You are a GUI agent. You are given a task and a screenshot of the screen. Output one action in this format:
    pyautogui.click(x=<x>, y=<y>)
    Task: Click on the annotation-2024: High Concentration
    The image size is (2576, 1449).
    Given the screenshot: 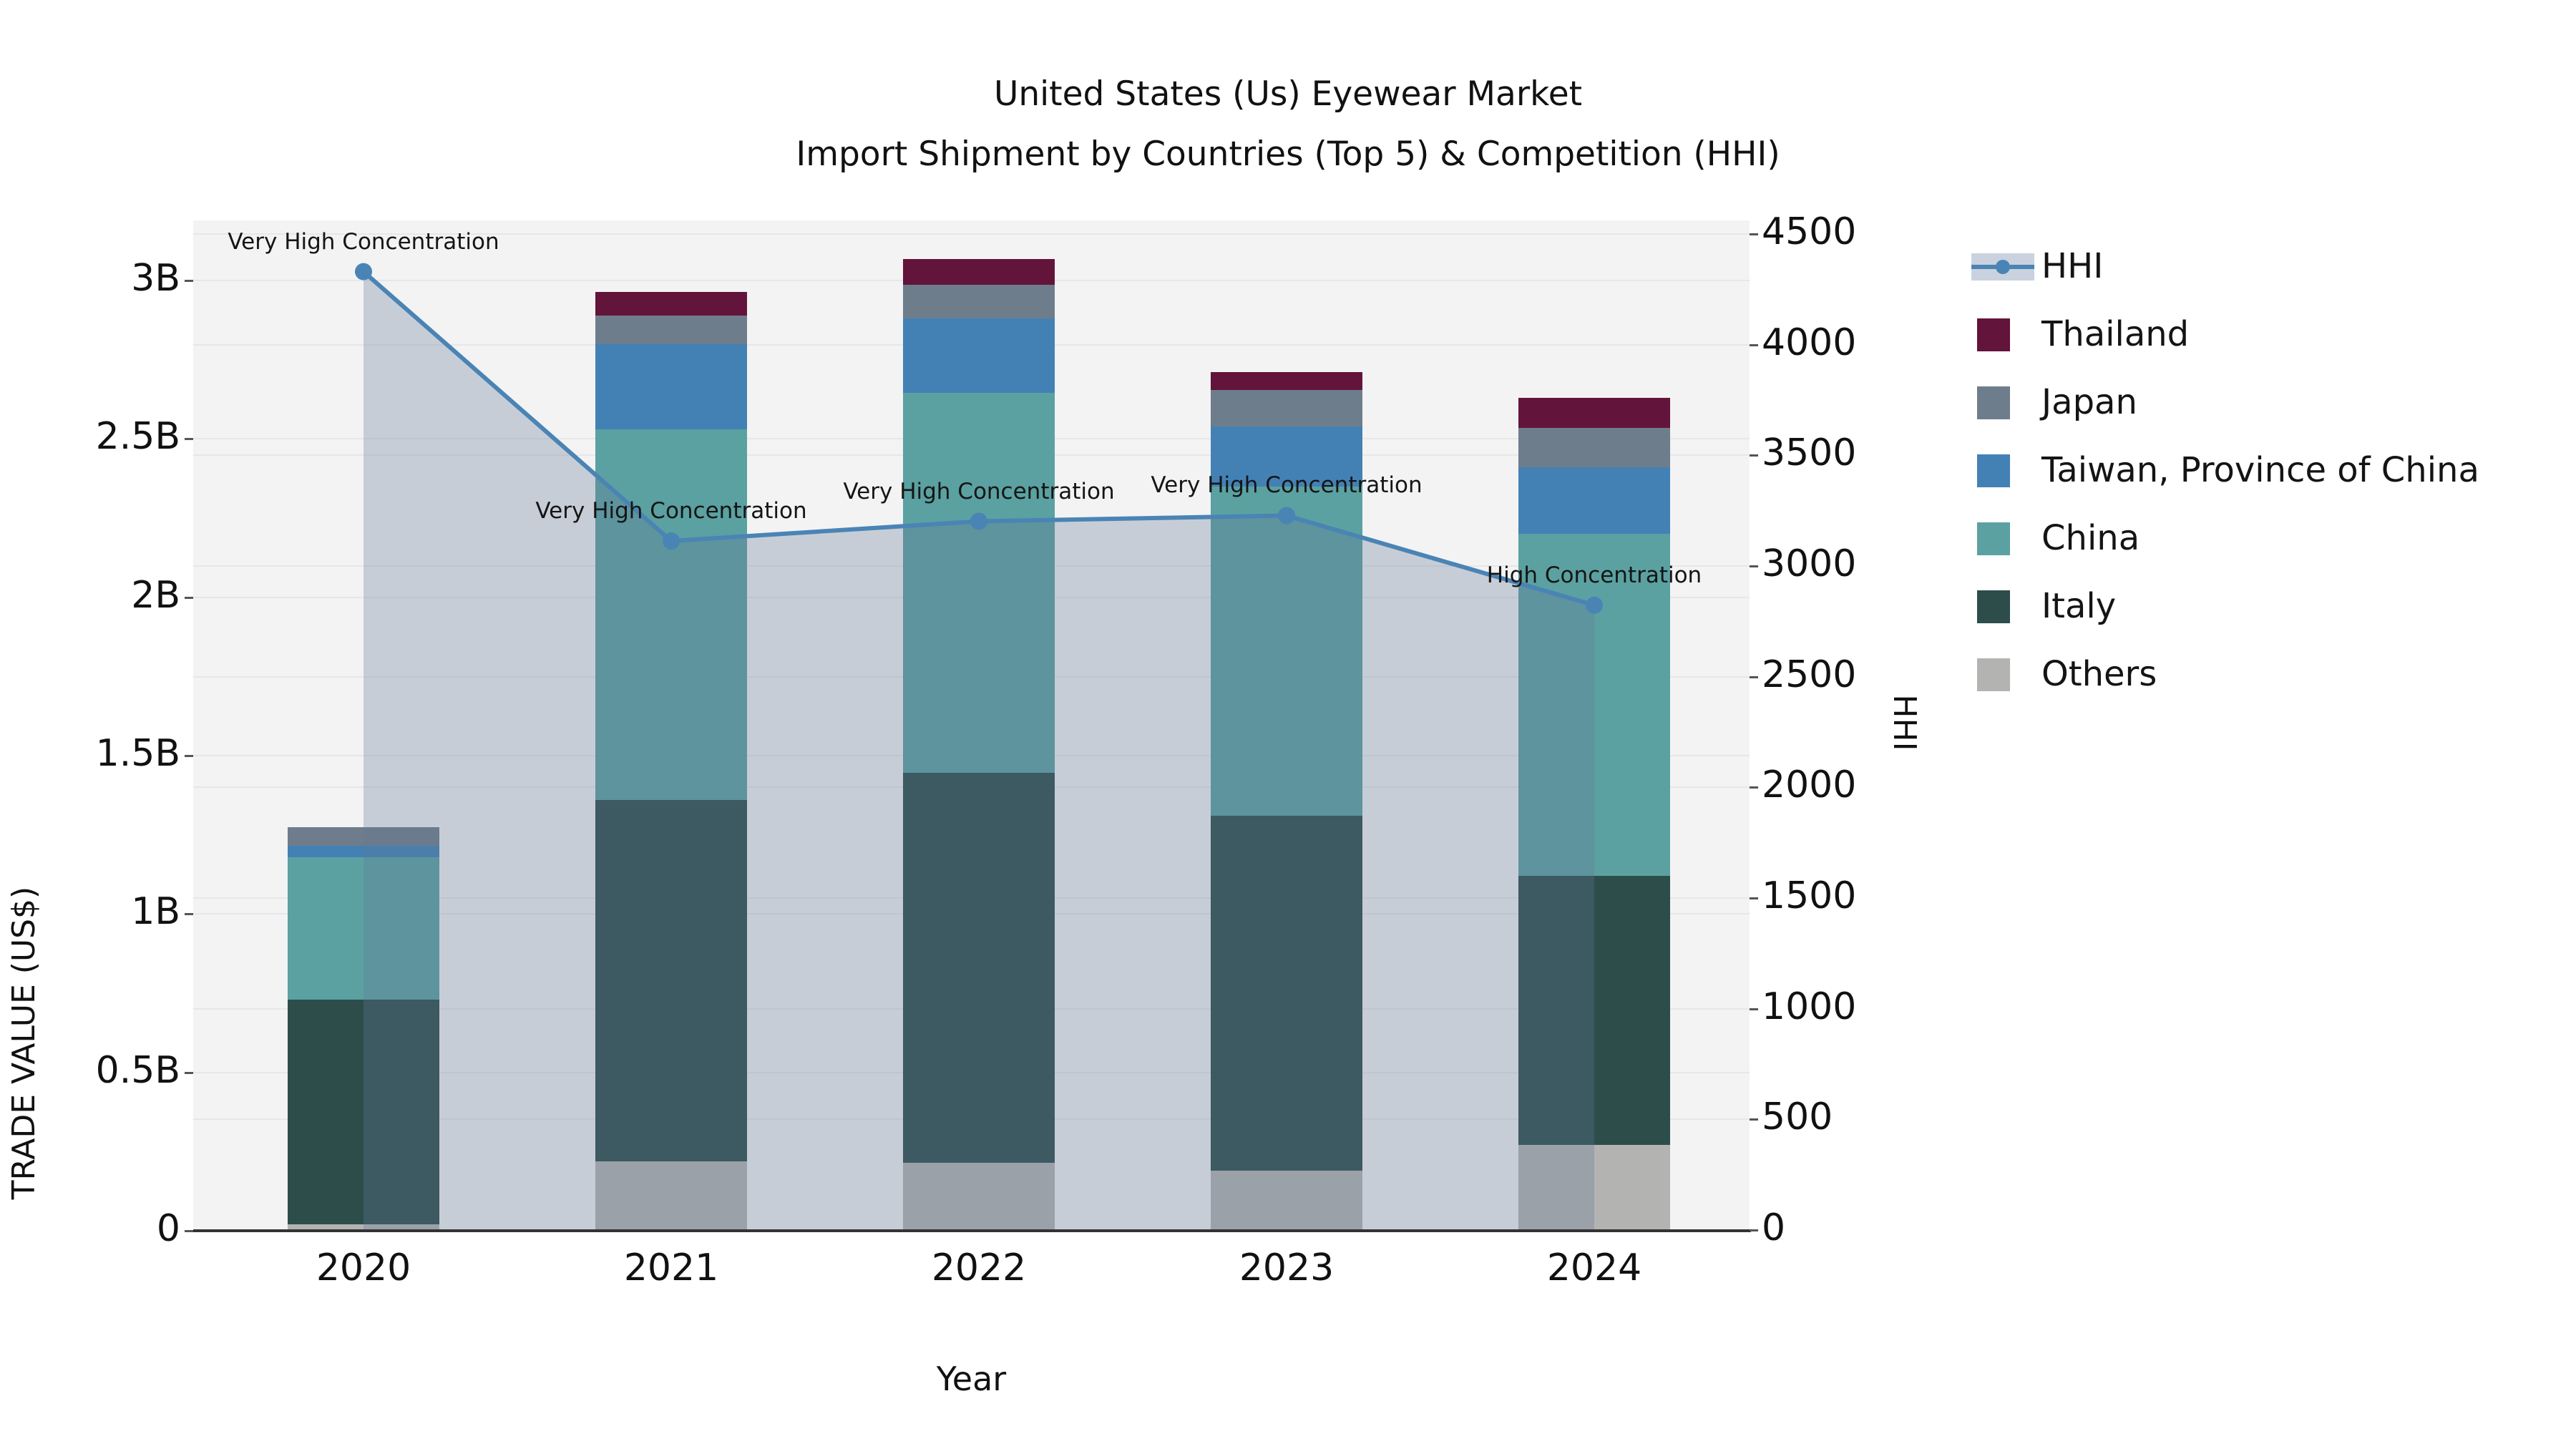 What is the action you would take?
    pyautogui.click(x=1594, y=575)
    